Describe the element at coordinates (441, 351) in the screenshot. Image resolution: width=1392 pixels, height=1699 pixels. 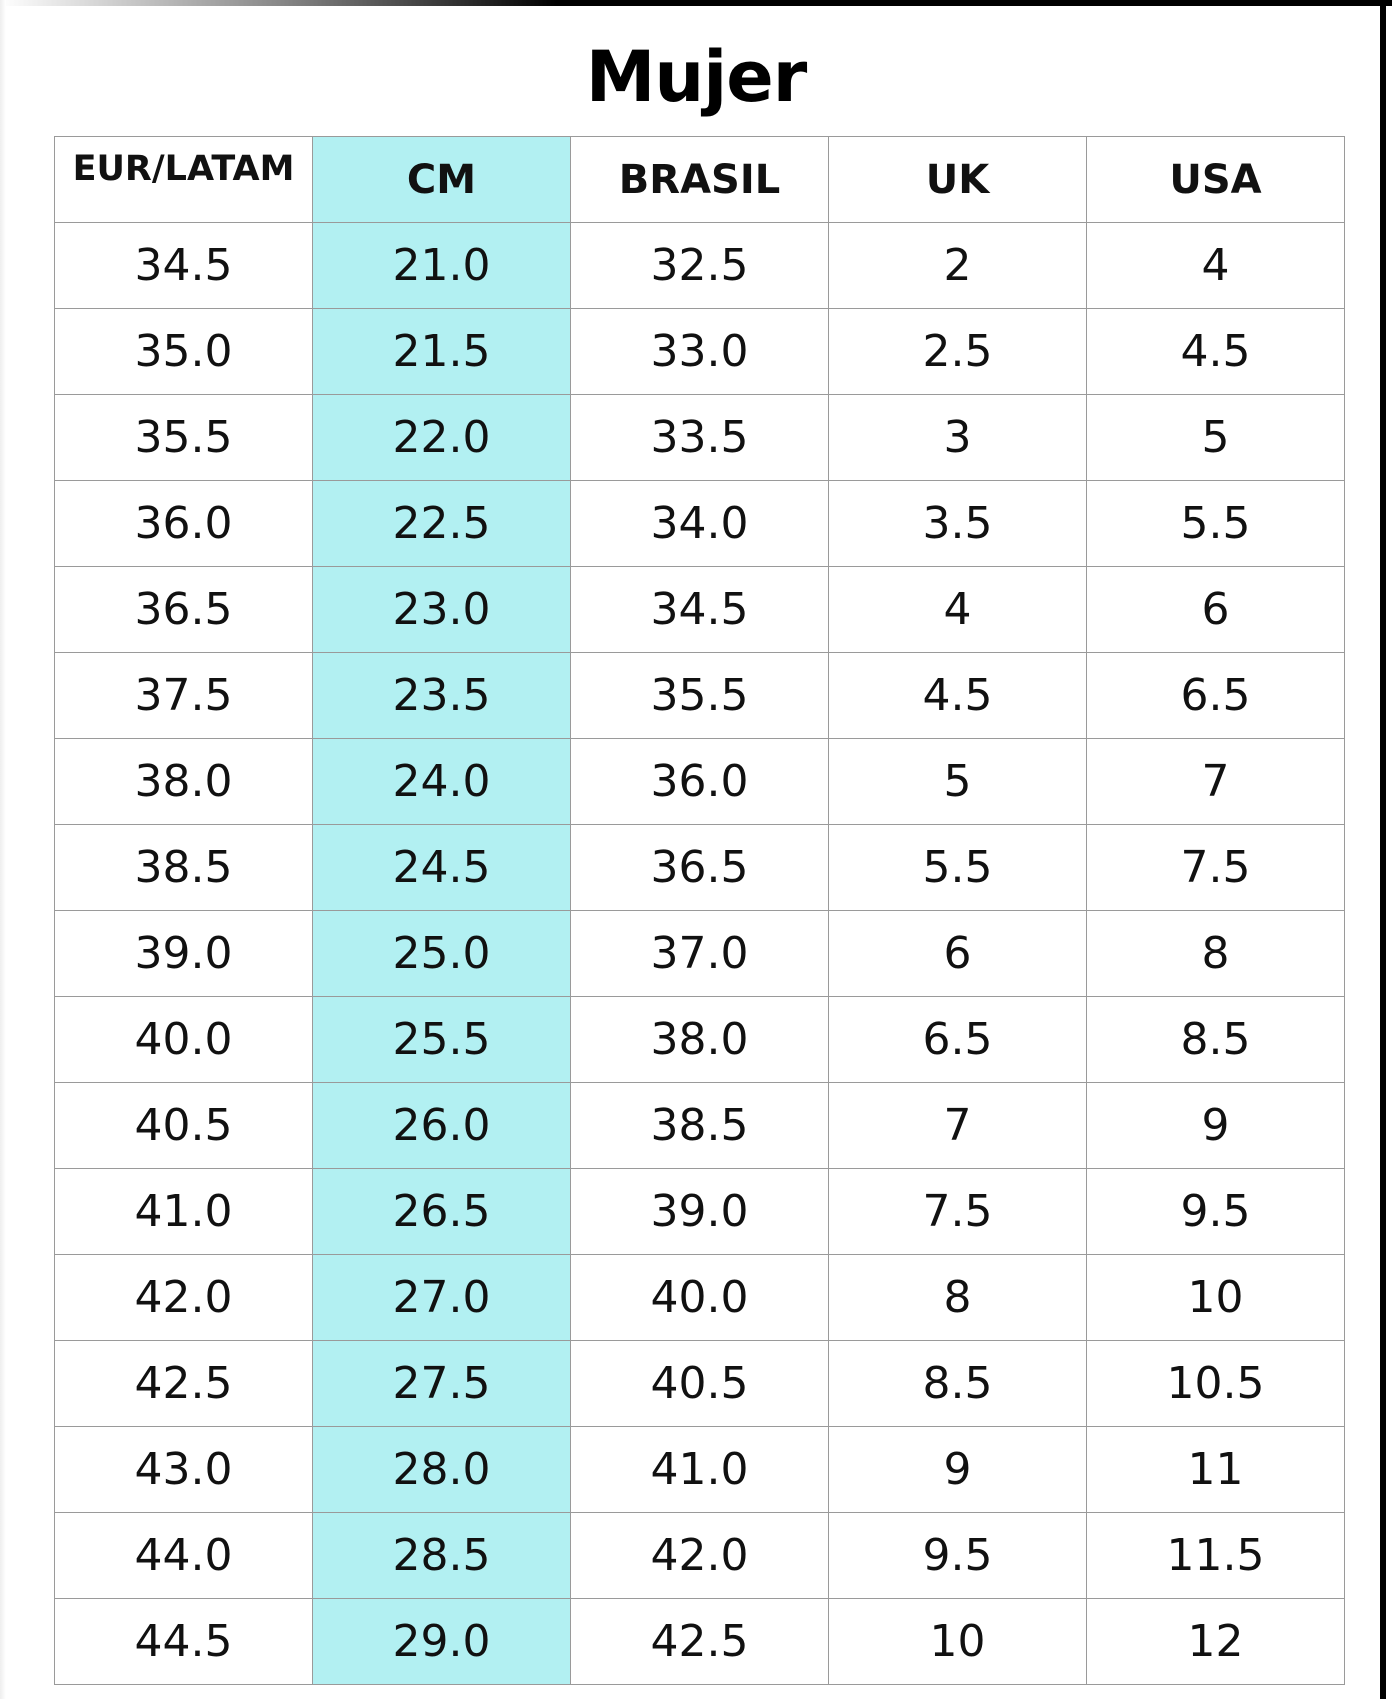
I see `table-cell: 21.5` at that location.